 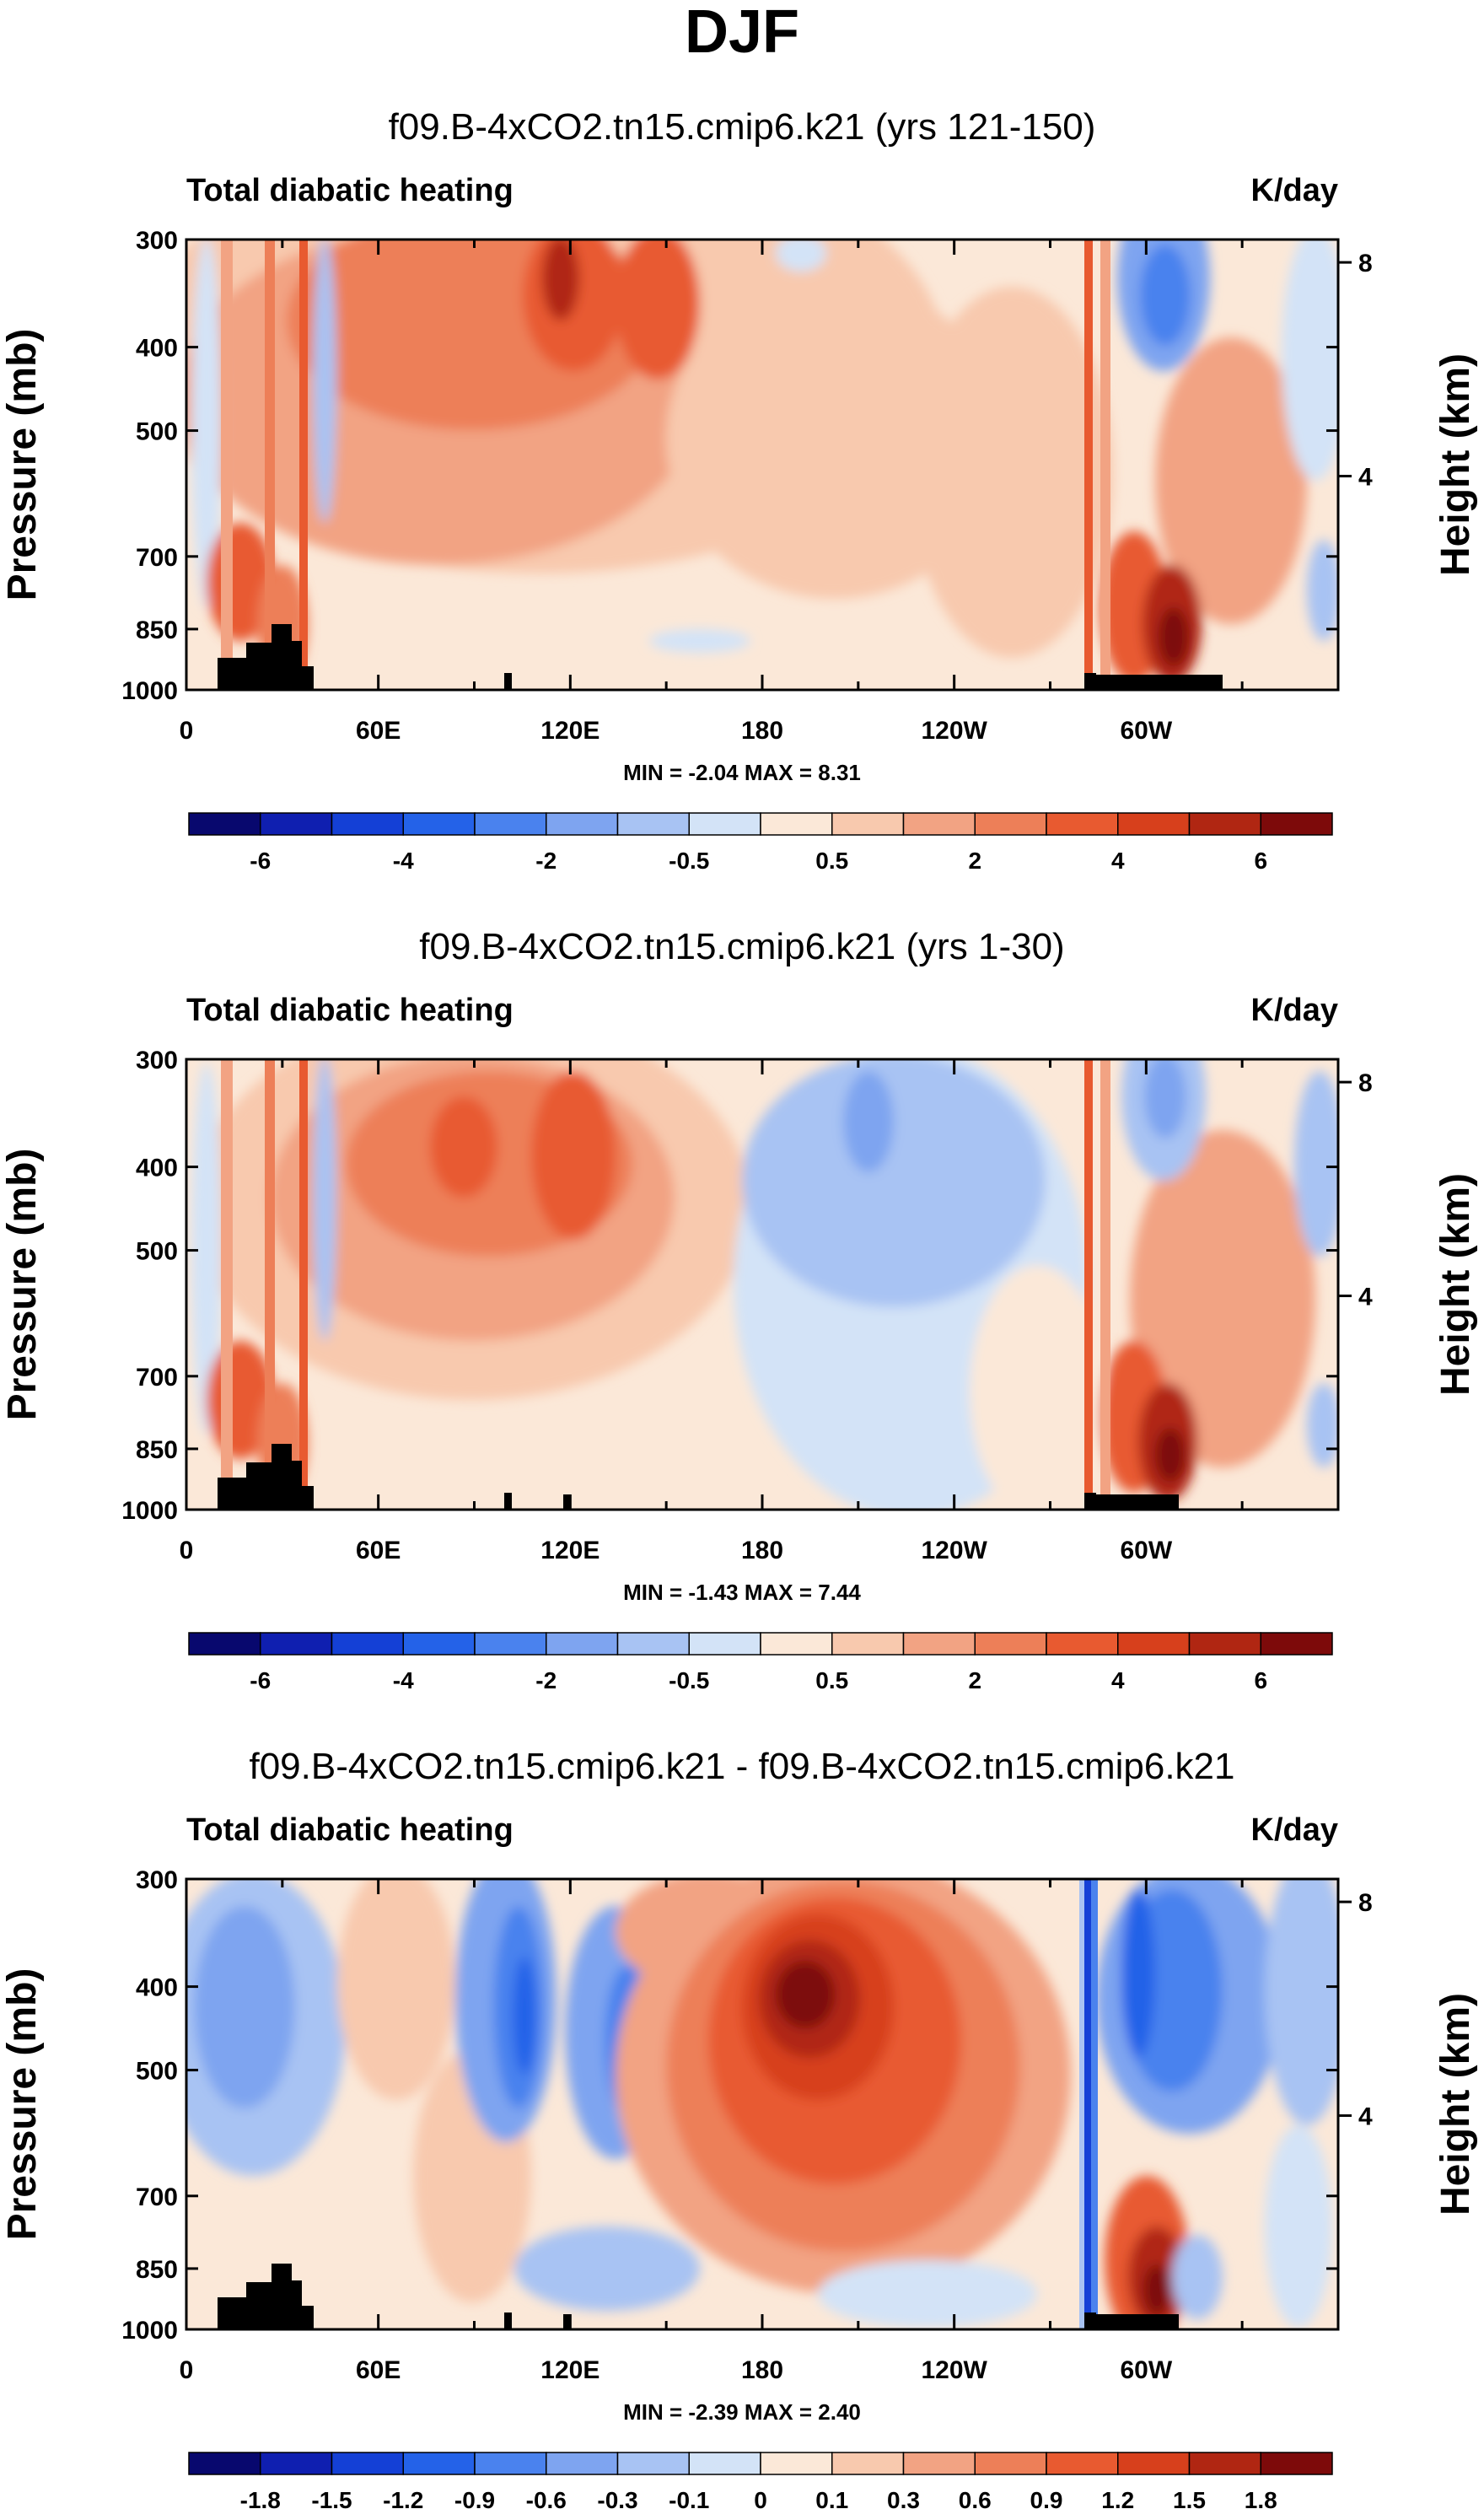 I want to click on panel-2-colorbar-label: -4, so click(x=403, y=1680).